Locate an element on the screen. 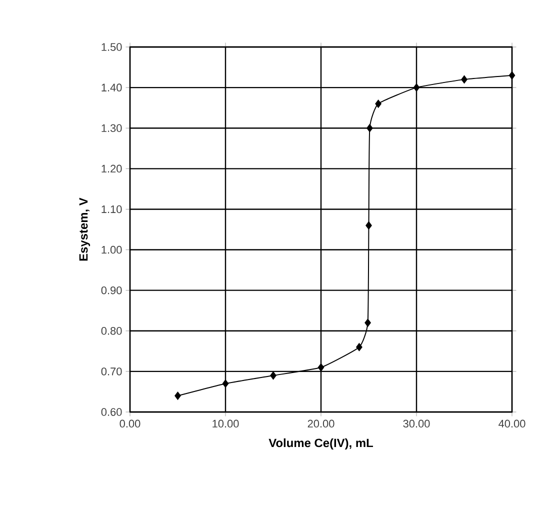 The image size is (553, 519). y-tick-label: 0.80 is located at coordinates (111, 331).